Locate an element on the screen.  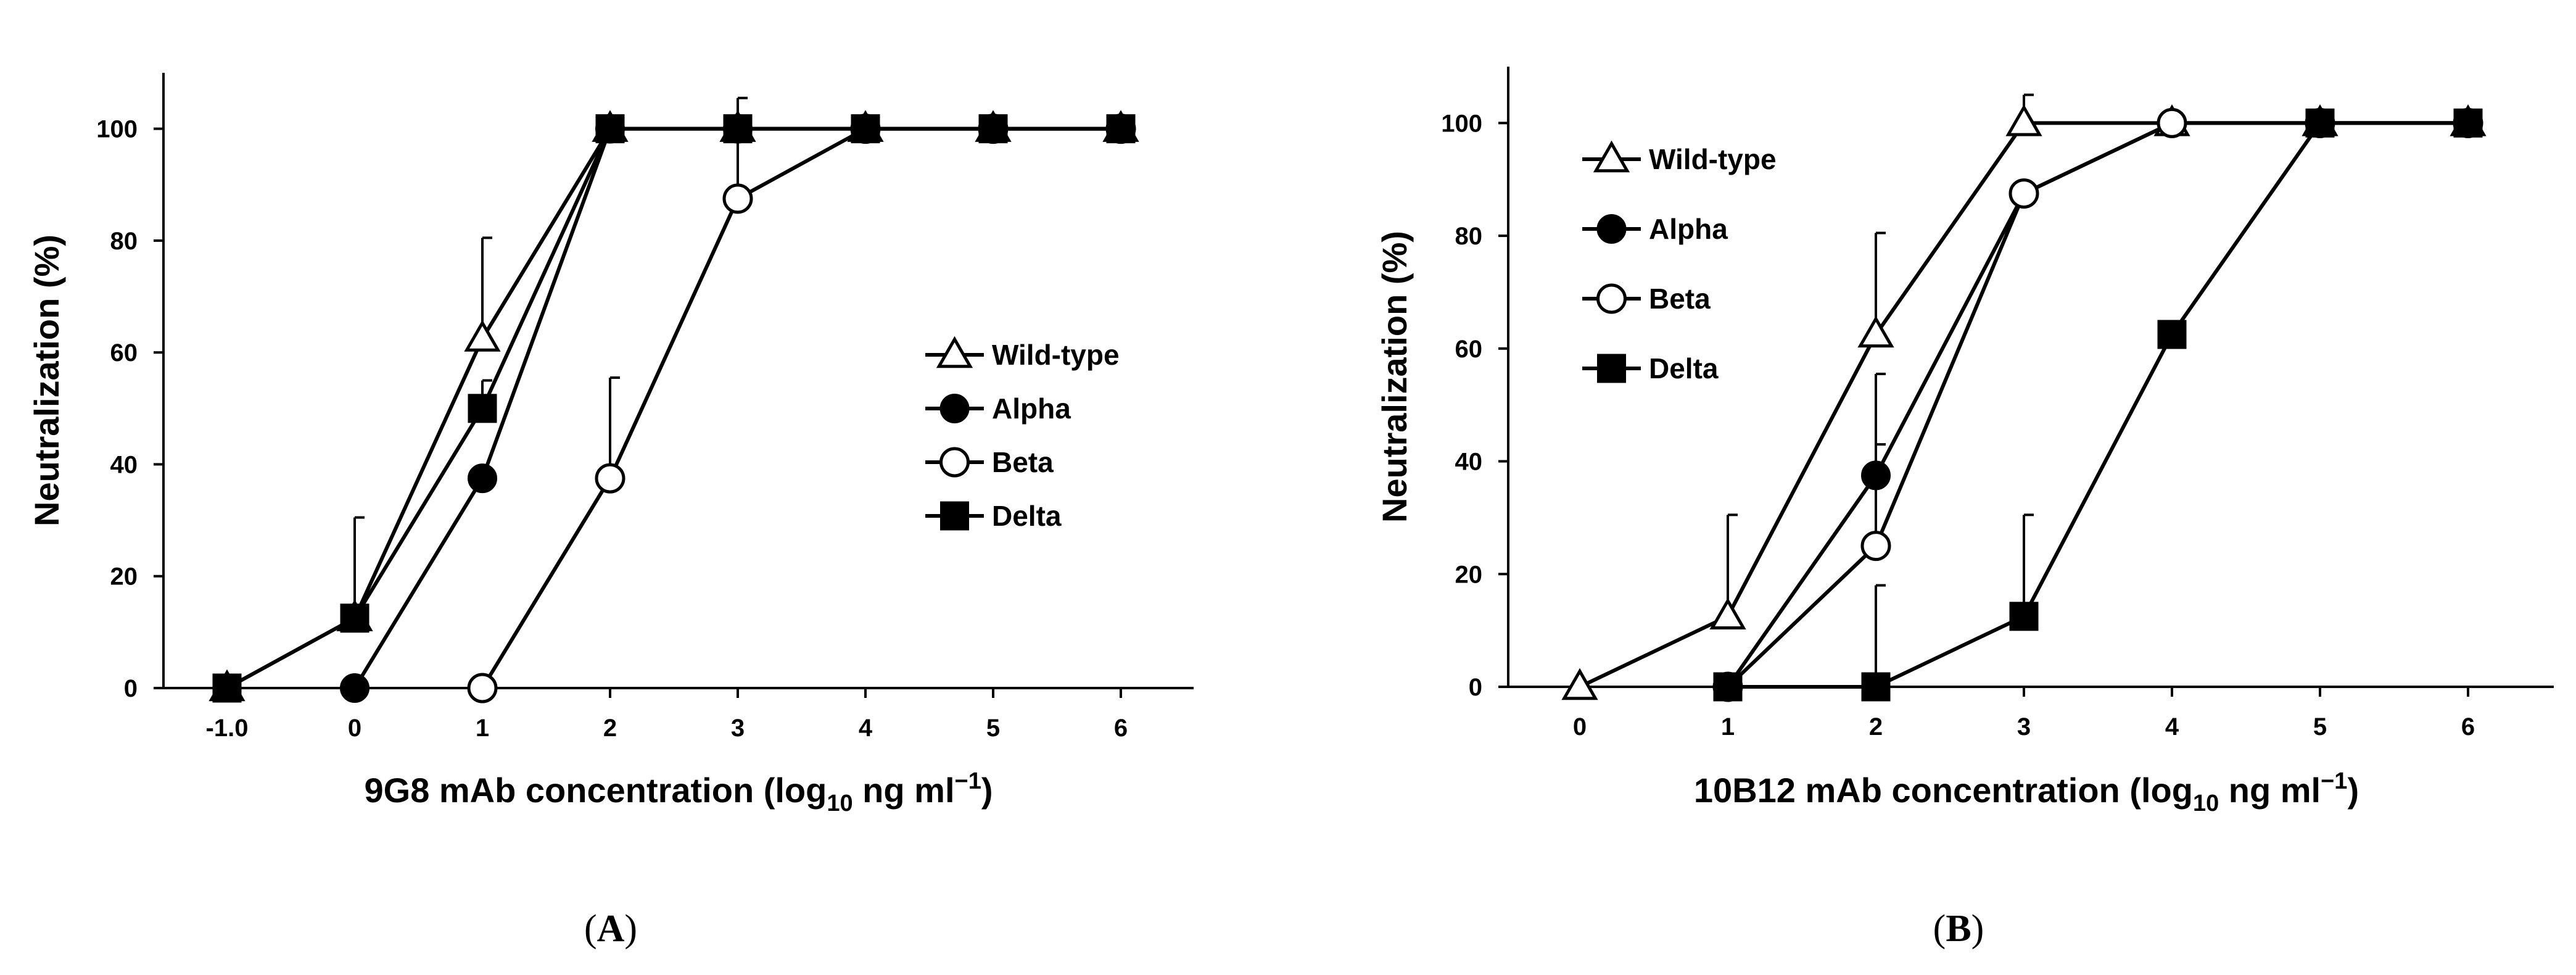
x-tick-label: -1.0 is located at coordinates (228, 728).